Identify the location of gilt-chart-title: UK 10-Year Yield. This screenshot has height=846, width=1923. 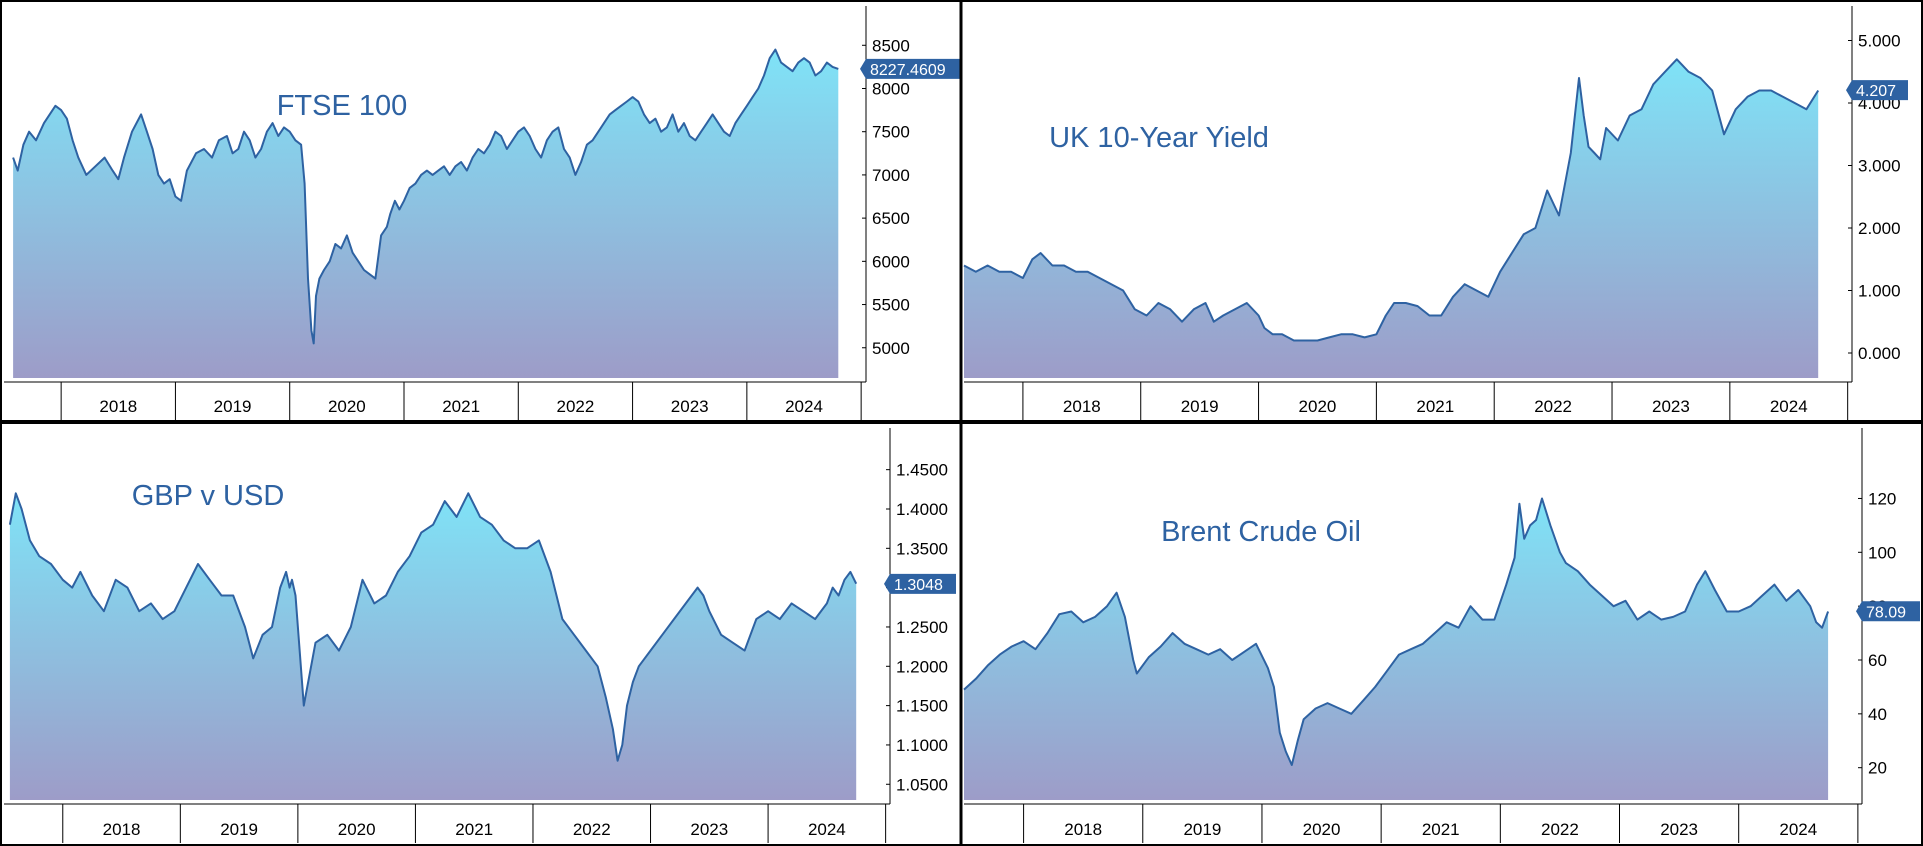
(1159, 138).